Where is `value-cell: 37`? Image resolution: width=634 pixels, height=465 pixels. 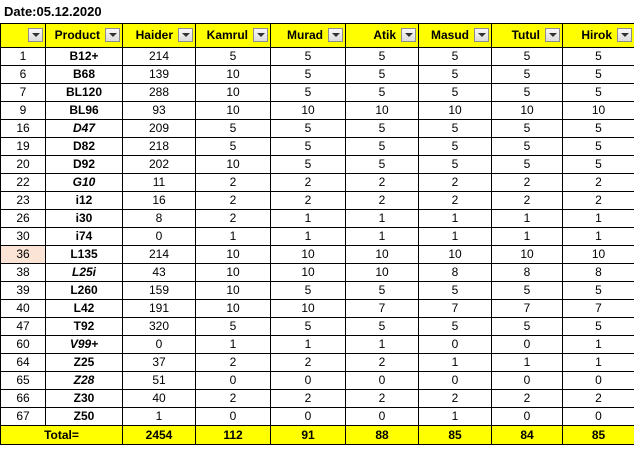
value-cell: 37 is located at coordinates (159, 362).